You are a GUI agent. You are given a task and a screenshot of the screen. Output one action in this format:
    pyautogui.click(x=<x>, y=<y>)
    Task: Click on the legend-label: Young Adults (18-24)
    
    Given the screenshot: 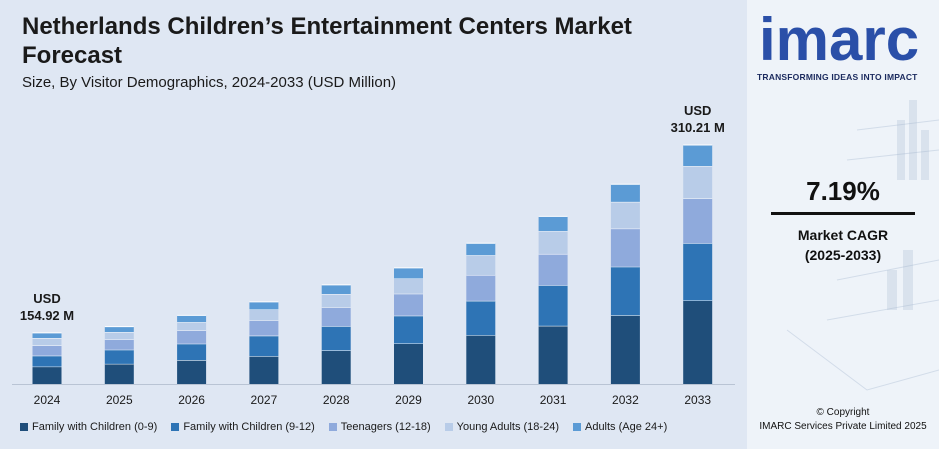 What is the action you would take?
    pyautogui.click(x=507, y=427)
    